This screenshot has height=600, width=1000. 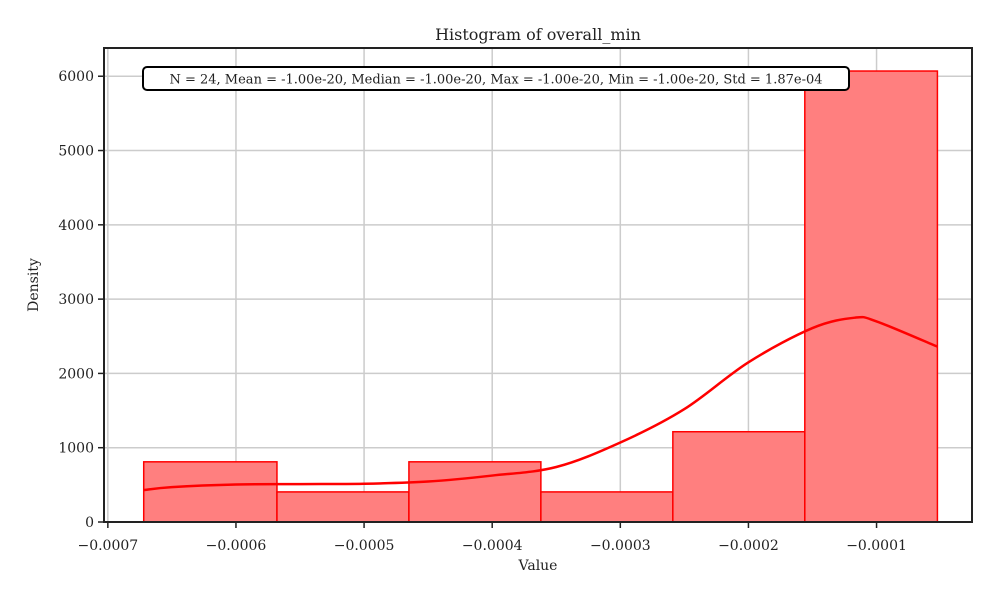 What do you see at coordinates (492, 546) in the screenshot?
I see `x-tick-label: −0.0004` at bounding box center [492, 546].